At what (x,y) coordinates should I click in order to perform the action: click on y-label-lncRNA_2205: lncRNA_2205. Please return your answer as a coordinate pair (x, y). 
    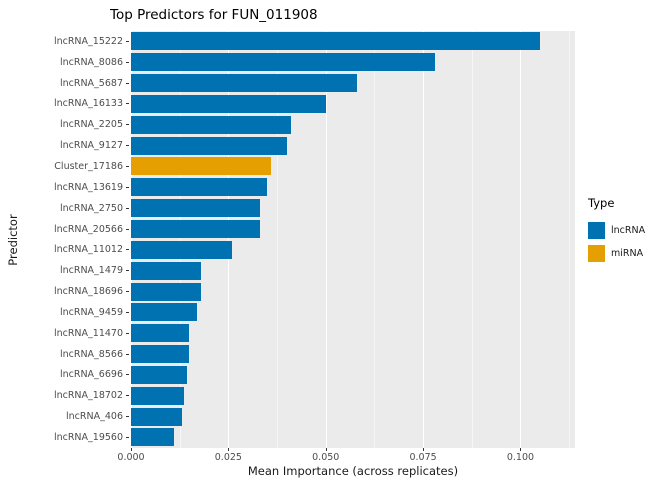
    Looking at the image, I should click on (91, 125).